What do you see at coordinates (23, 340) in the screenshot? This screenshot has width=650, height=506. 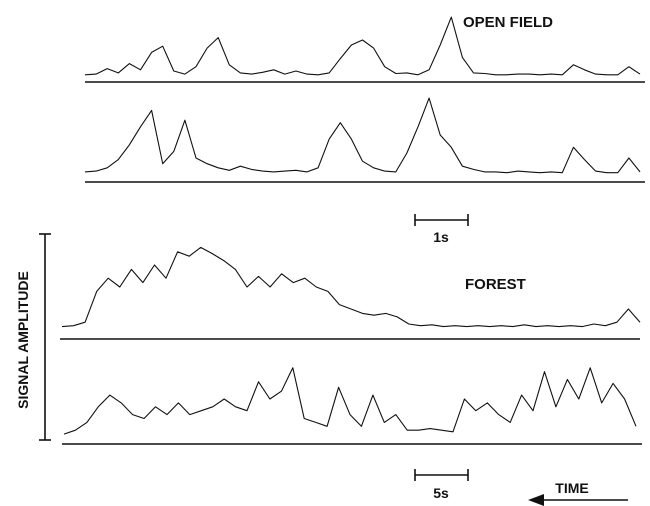 I see `y-axis-label: SIGNAL AMPLITUDE` at bounding box center [23, 340].